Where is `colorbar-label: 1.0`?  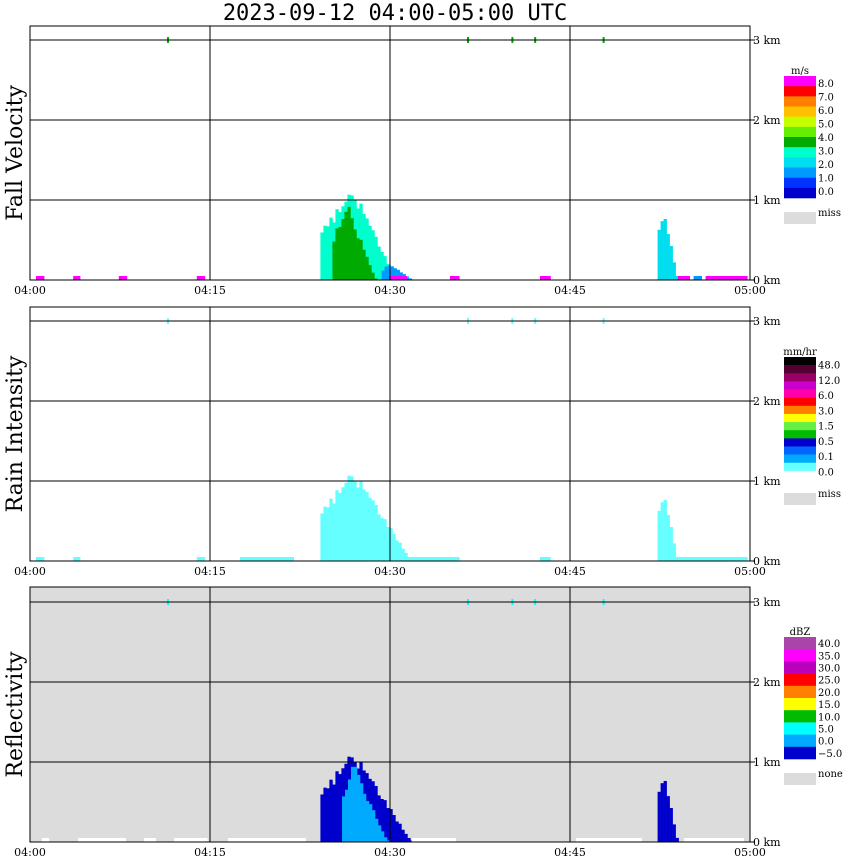
colorbar-label: 1.0 is located at coordinates (826, 179).